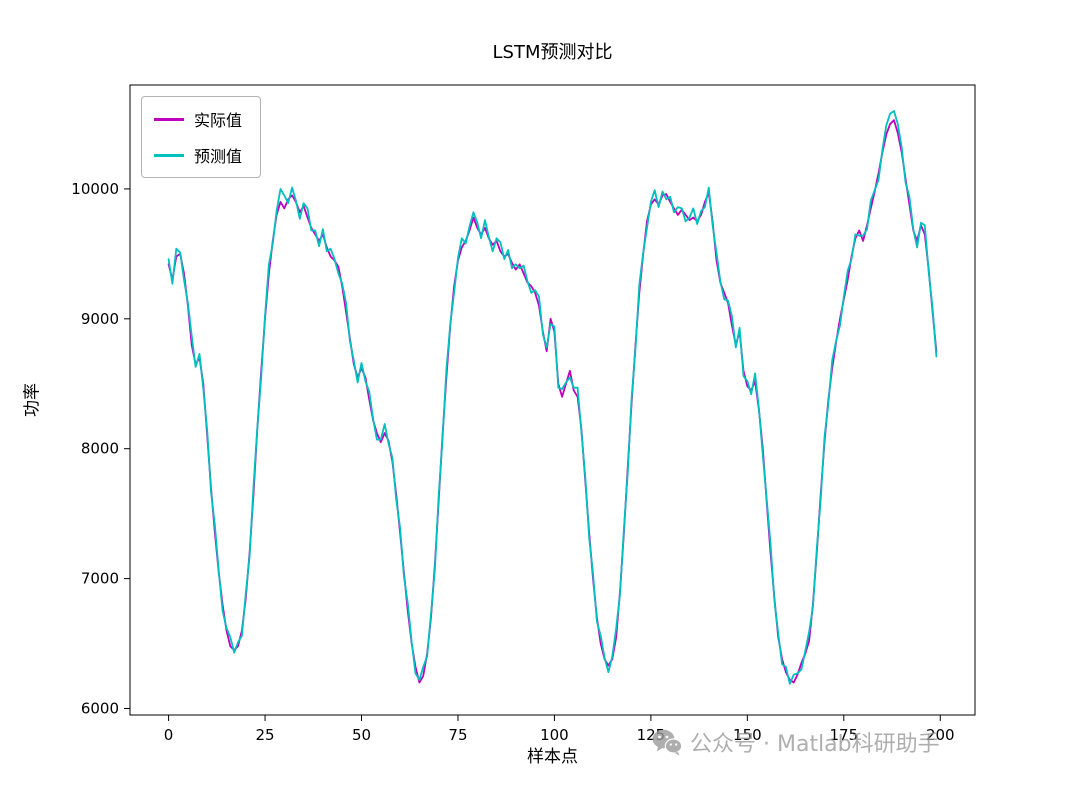 The image size is (1080, 800). I want to click on x-tick-label: 175, so click(843, 735).